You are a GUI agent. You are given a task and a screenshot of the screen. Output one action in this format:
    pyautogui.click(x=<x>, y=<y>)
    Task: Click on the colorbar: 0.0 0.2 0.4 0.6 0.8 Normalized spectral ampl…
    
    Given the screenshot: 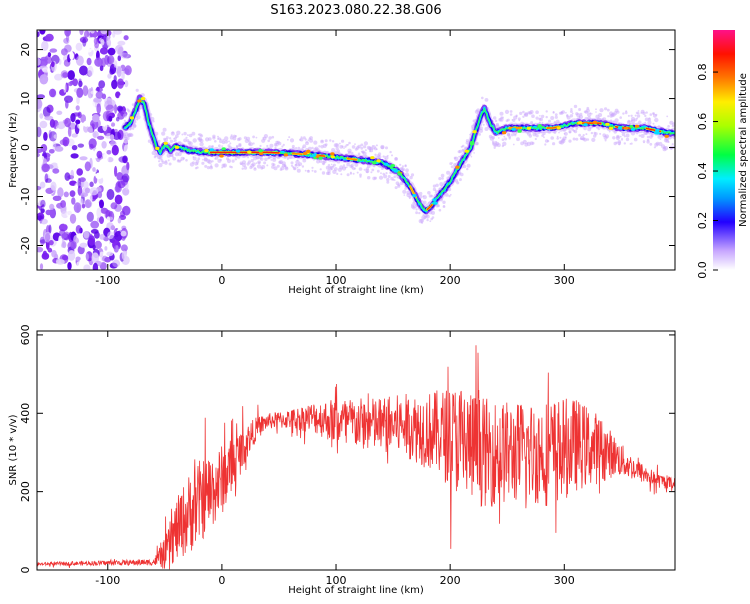 What is the action you would take?
    pyautogui.click(x=722, y=154)
    